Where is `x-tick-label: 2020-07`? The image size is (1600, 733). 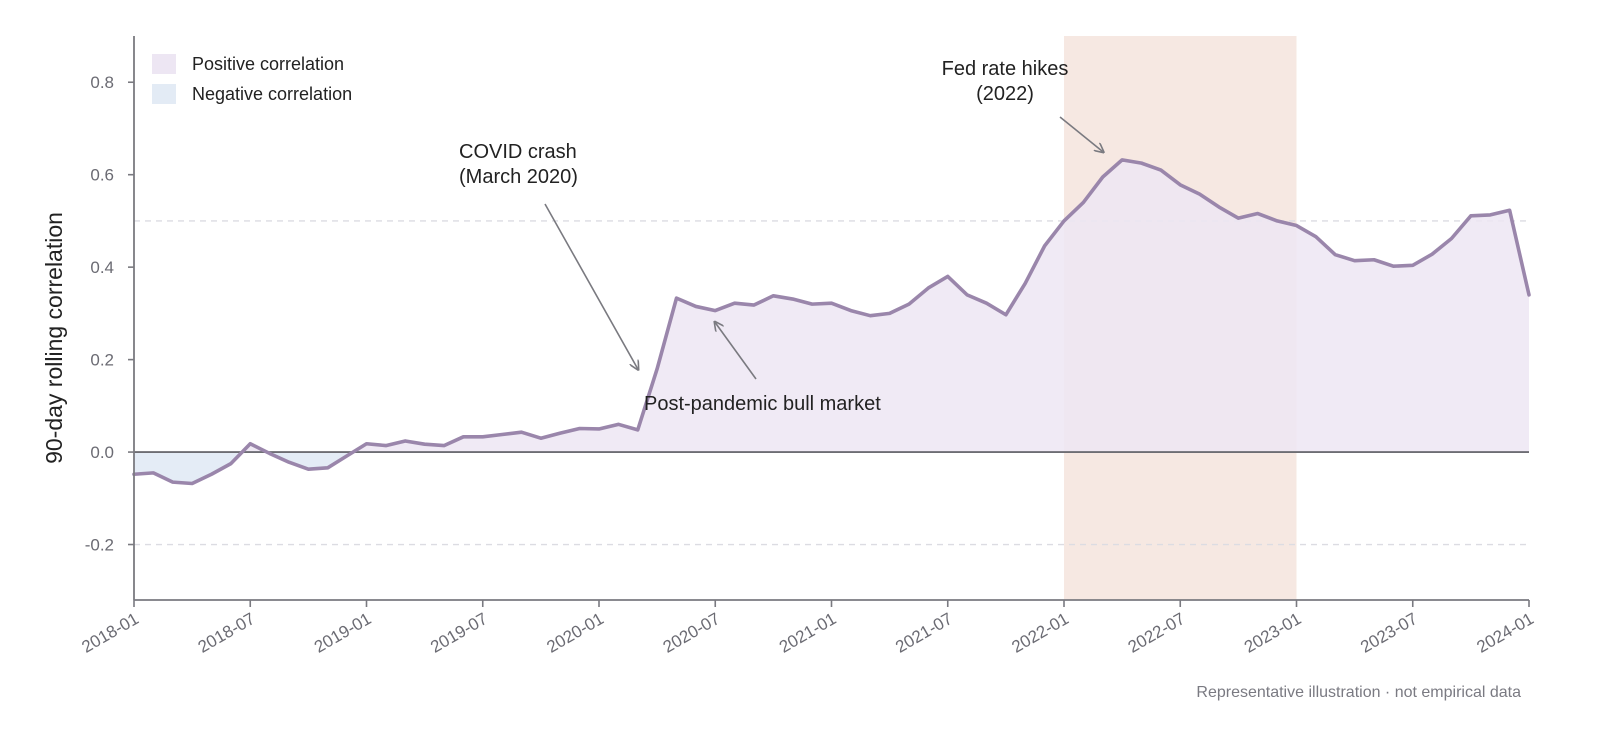 x-tick-label: 2020-07 is located at coordinates (692, 633).